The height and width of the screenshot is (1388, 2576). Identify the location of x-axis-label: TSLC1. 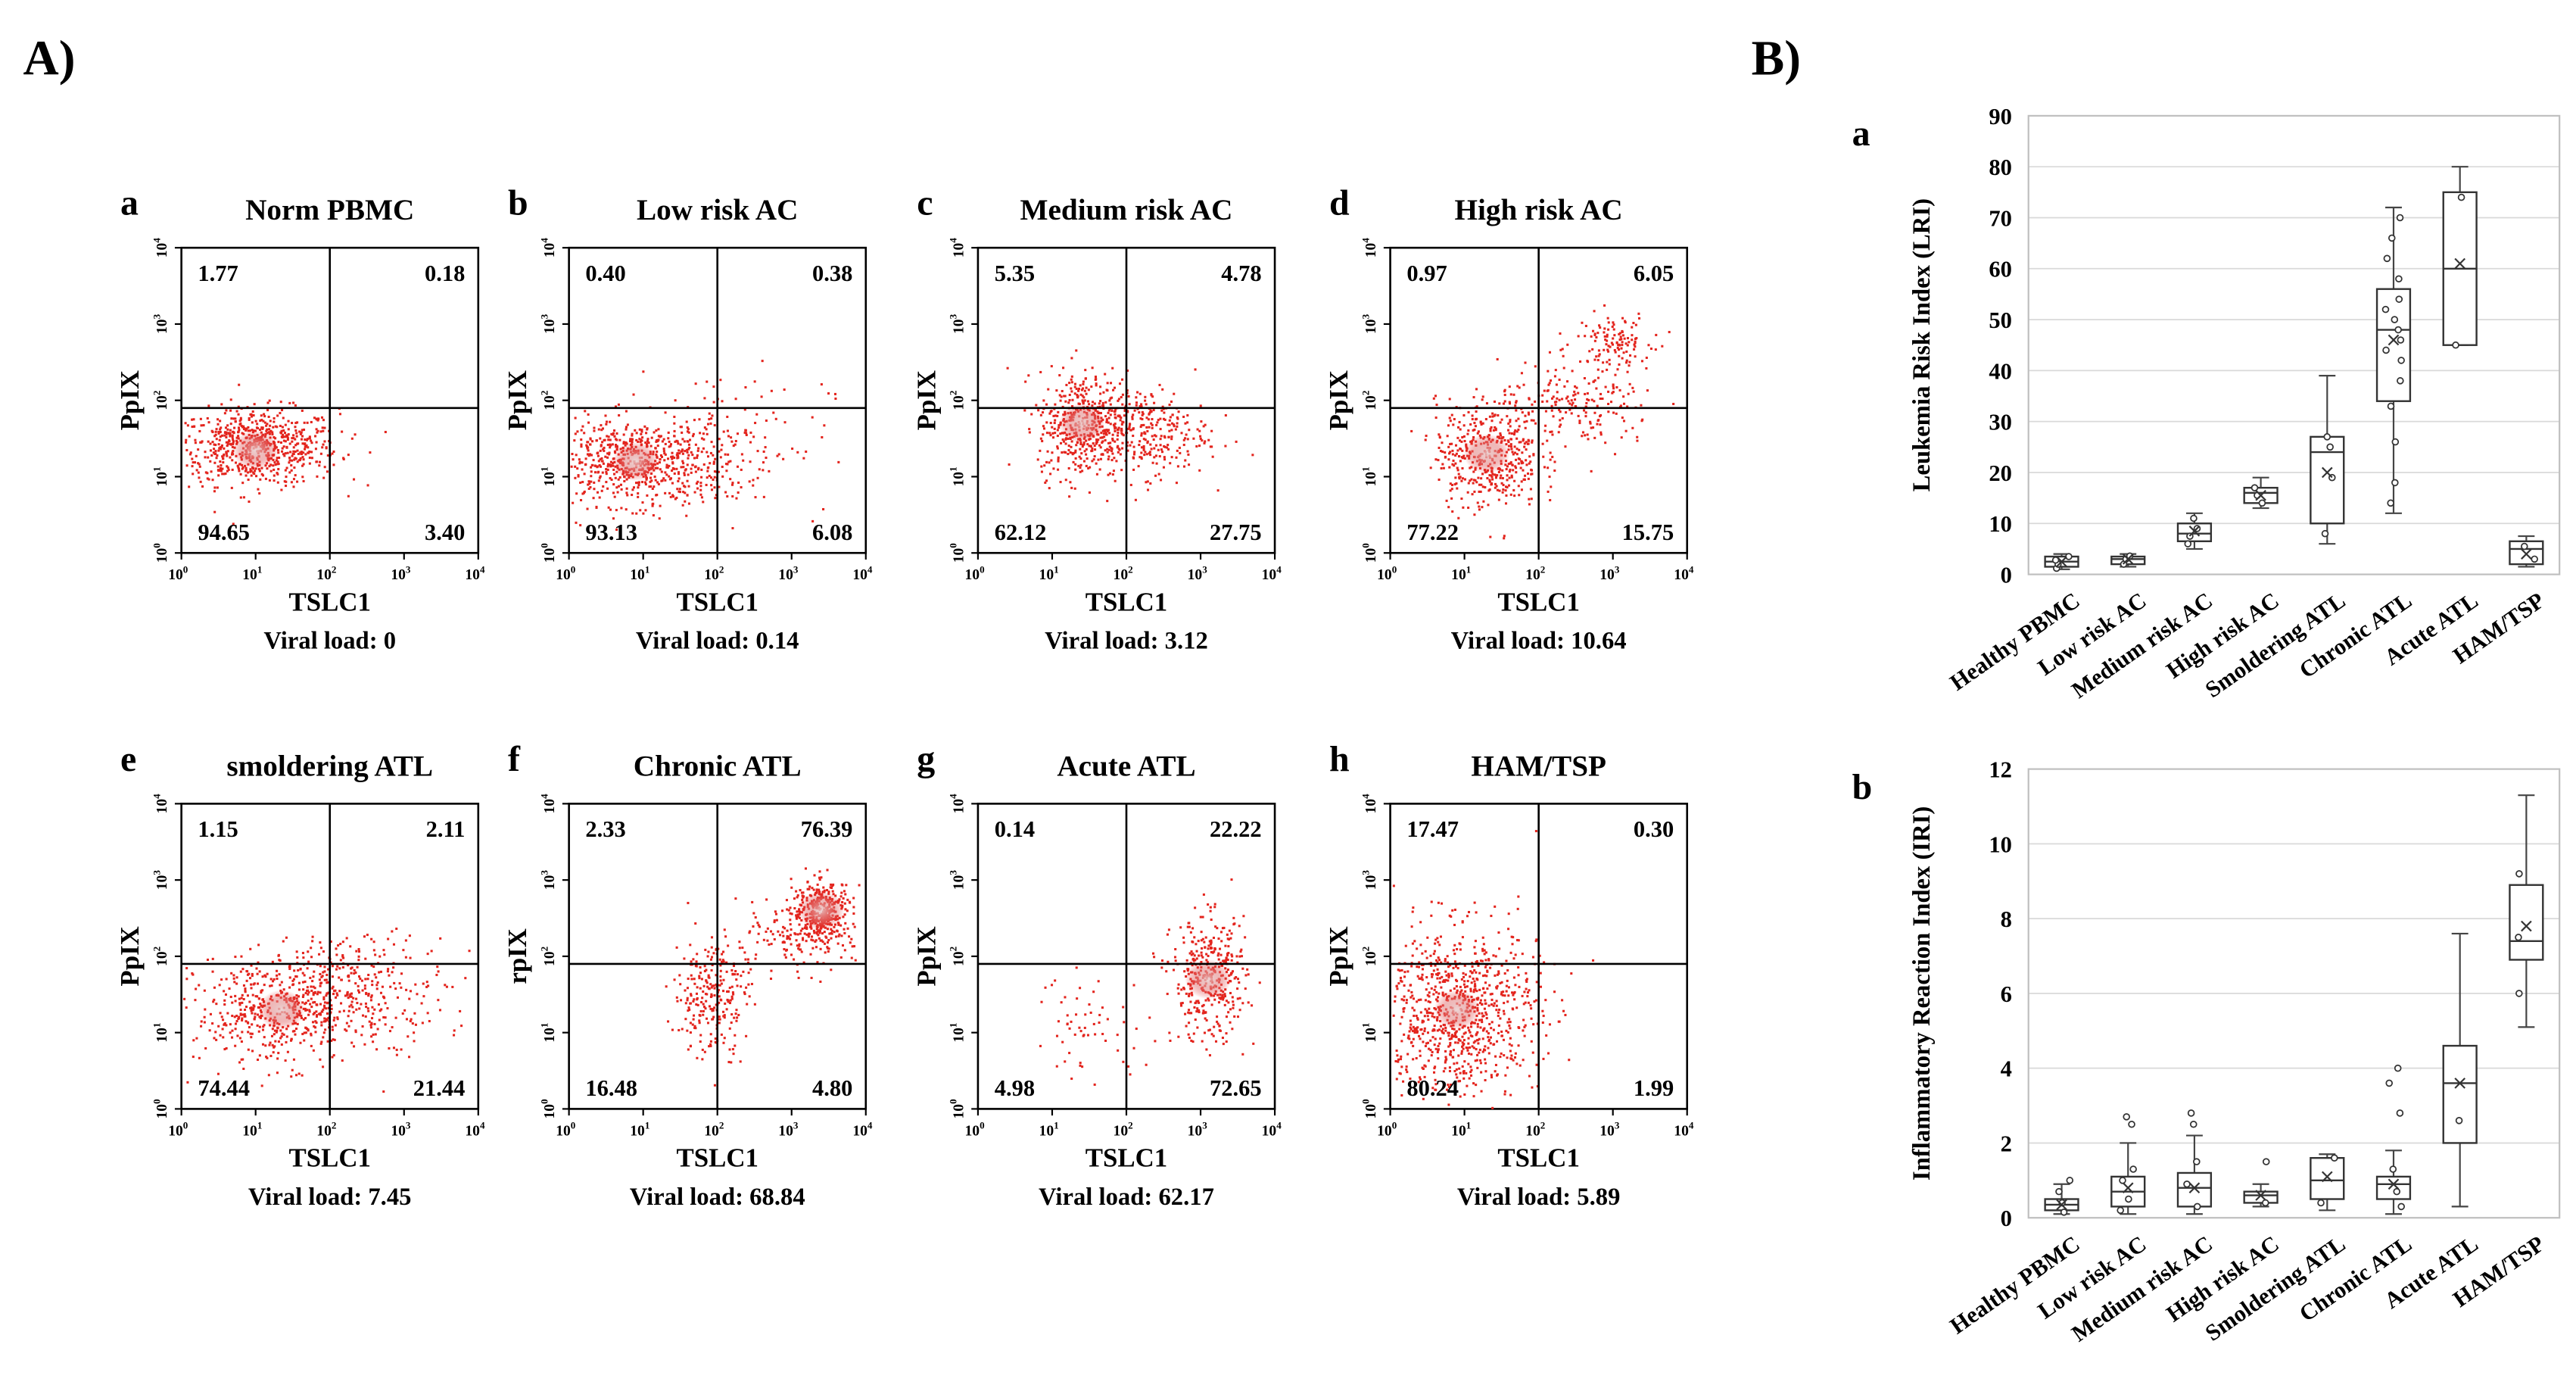
(717, 1158).